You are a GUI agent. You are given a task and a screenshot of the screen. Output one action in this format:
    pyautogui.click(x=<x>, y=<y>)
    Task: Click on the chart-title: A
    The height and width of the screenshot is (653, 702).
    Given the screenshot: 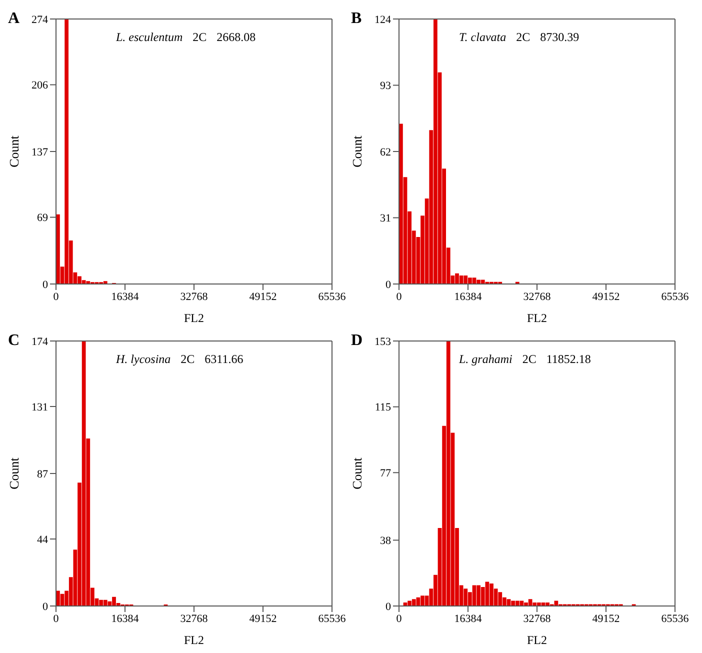 What is the action you would take?
    pyautogui.click(x=14, y=19)
    